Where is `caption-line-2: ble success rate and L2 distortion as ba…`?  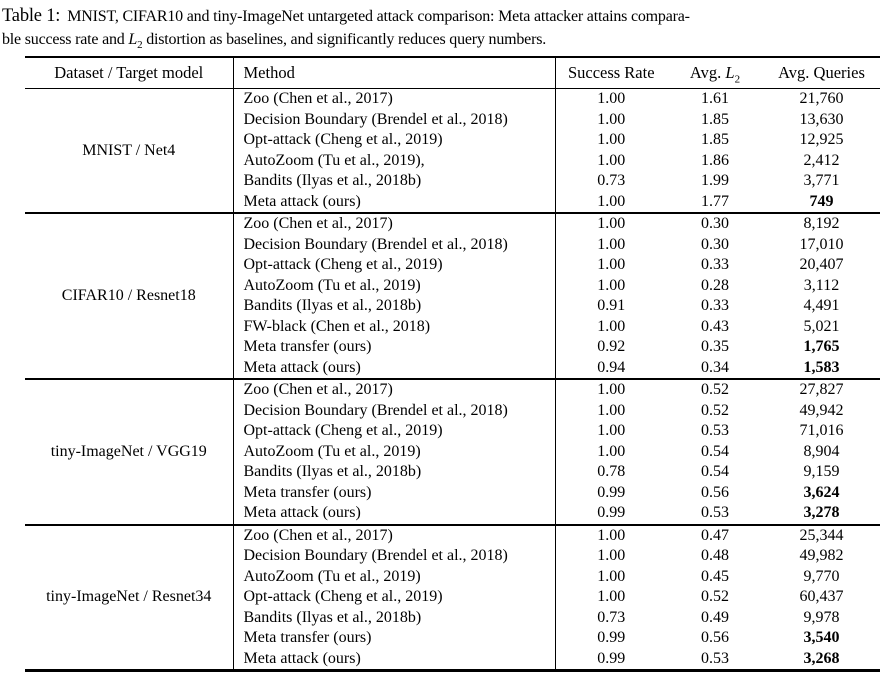
caption-line-2: ble success rate and L2 distortion as ba… is located at coordinates (444, 39).